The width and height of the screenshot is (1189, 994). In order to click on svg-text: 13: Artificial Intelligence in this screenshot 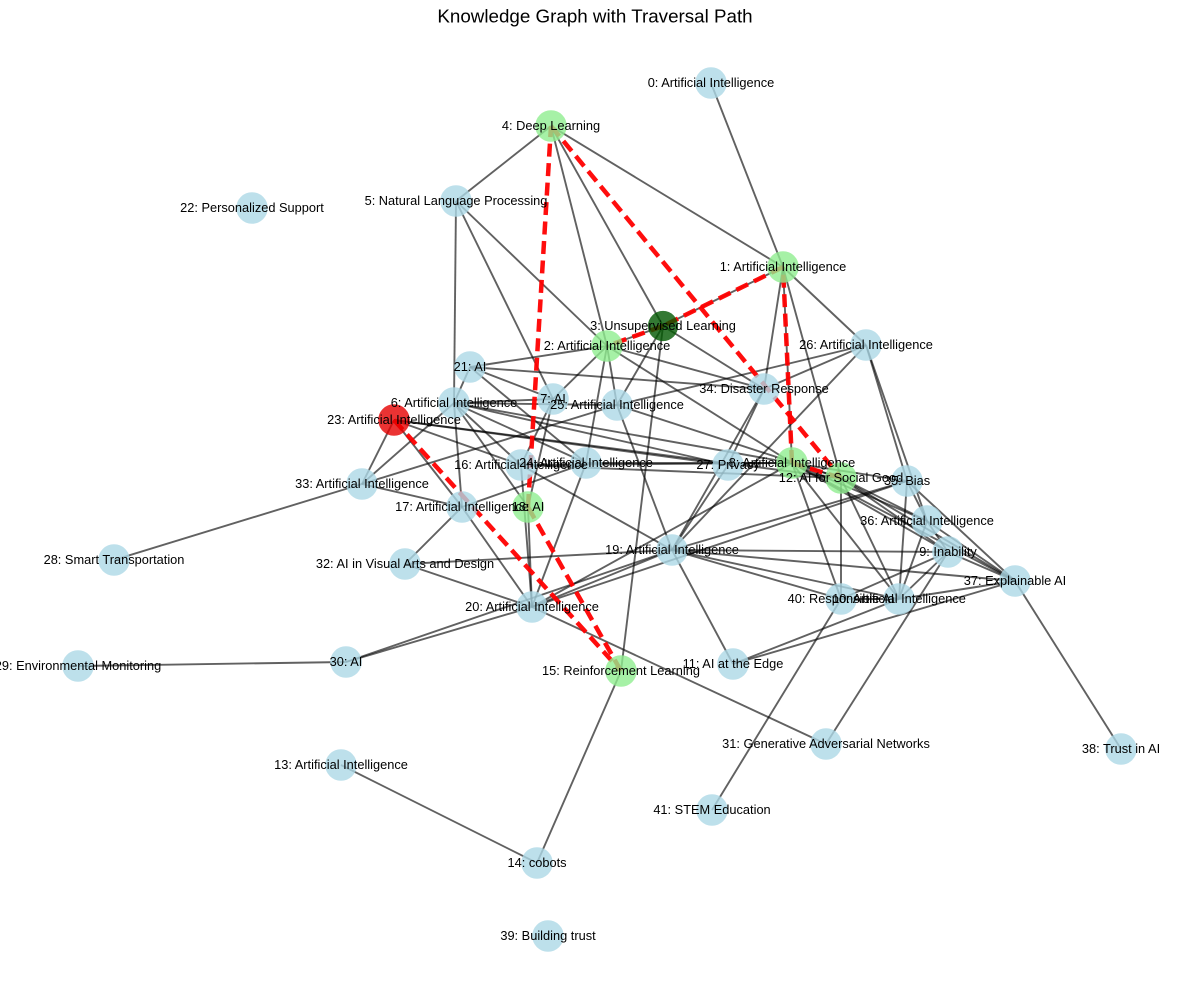, I will do `click(341, 764)`.